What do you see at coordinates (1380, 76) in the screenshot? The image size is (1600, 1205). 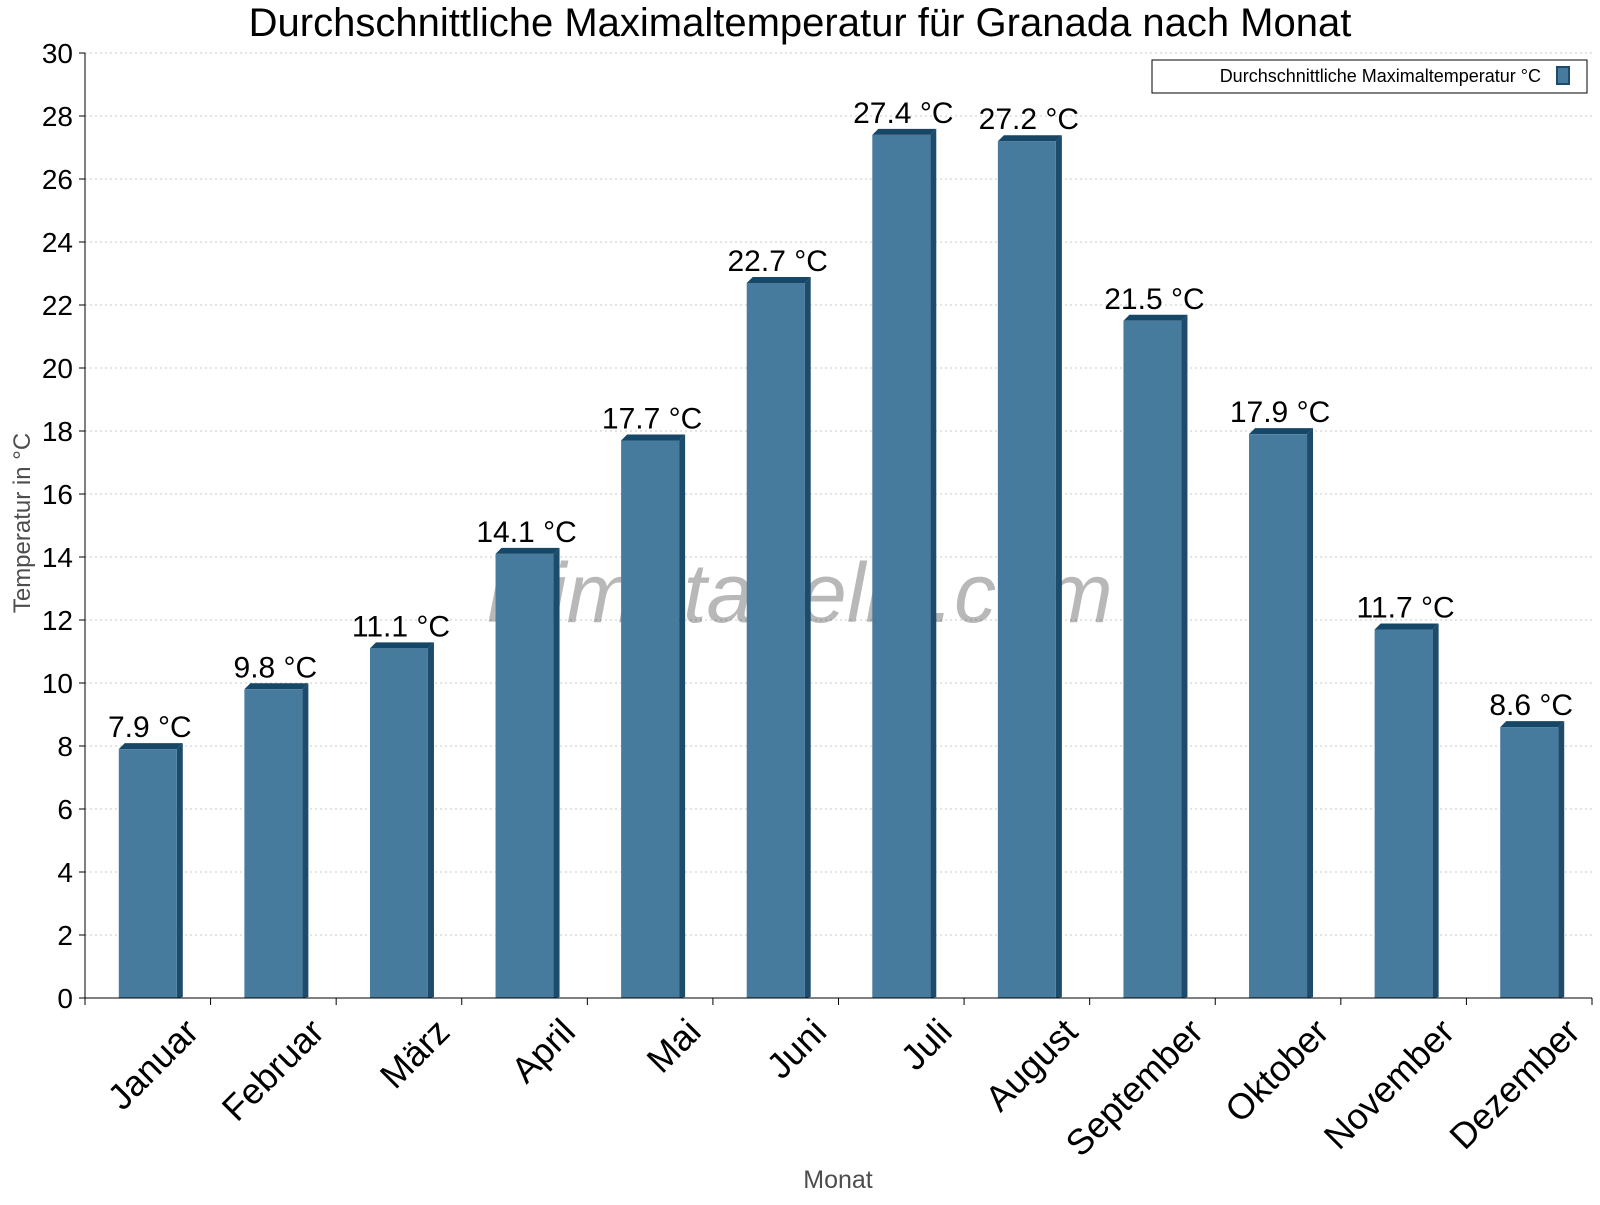 I see `legend-label: Durchschnittliche Maximaltemperatur °C` at bounding box center [1380, 76].